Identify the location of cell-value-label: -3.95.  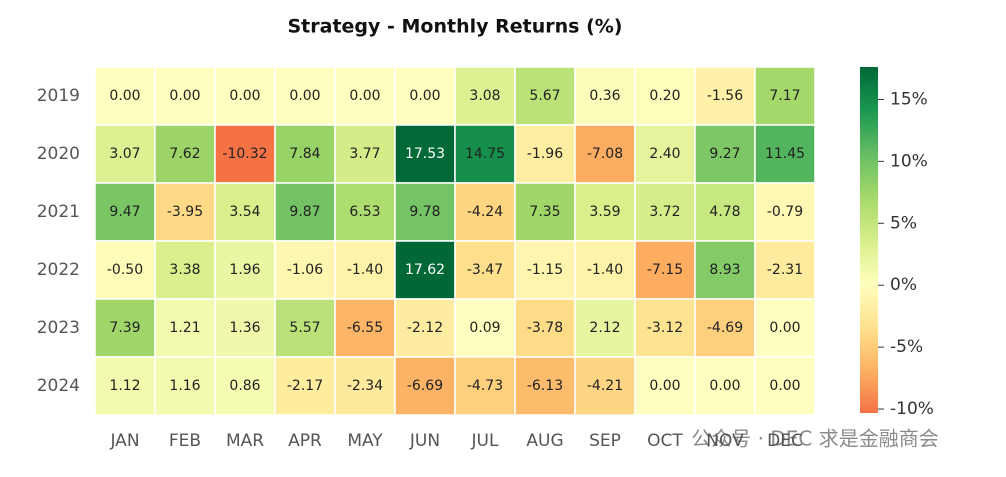
(185, 212).